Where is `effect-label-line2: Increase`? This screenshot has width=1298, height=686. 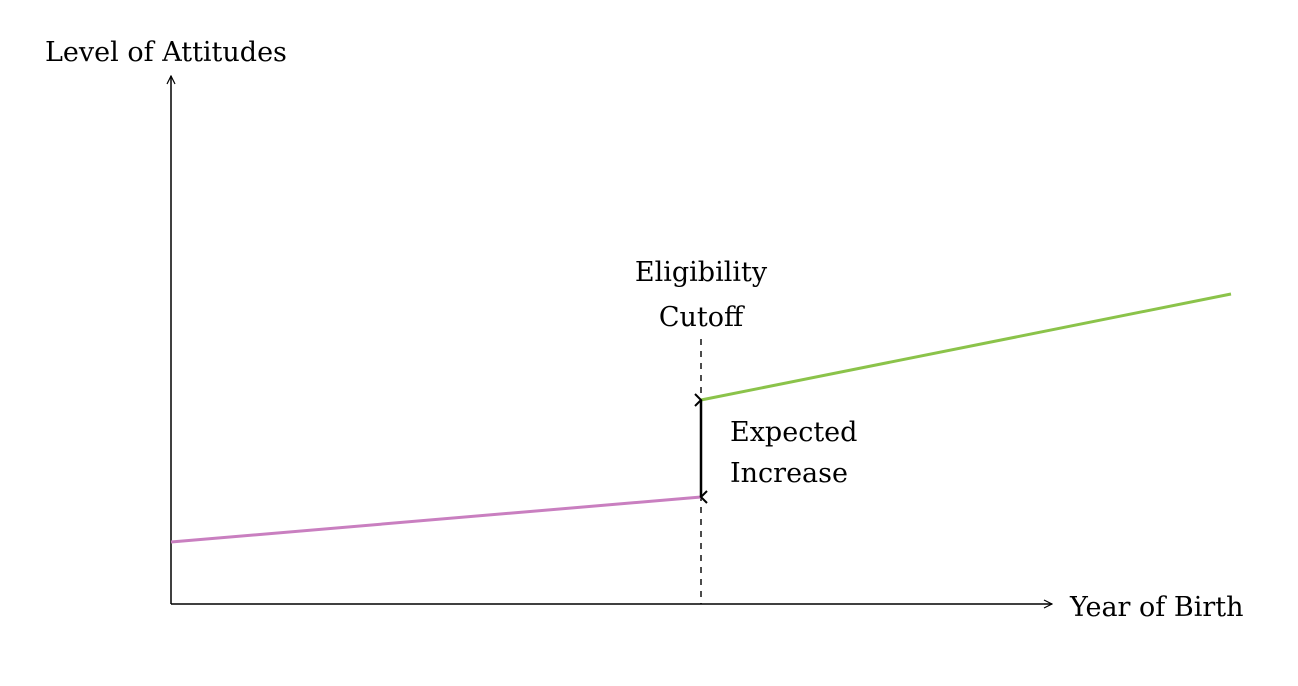
effect-label-line2: Increase is located at coordinates (789, 473).